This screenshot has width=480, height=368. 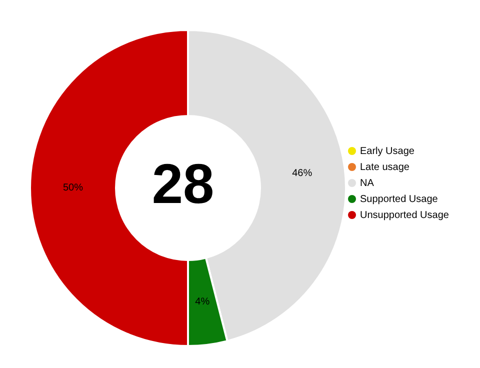 I want to click on data-label: 46%, so click(x=302, y=174).